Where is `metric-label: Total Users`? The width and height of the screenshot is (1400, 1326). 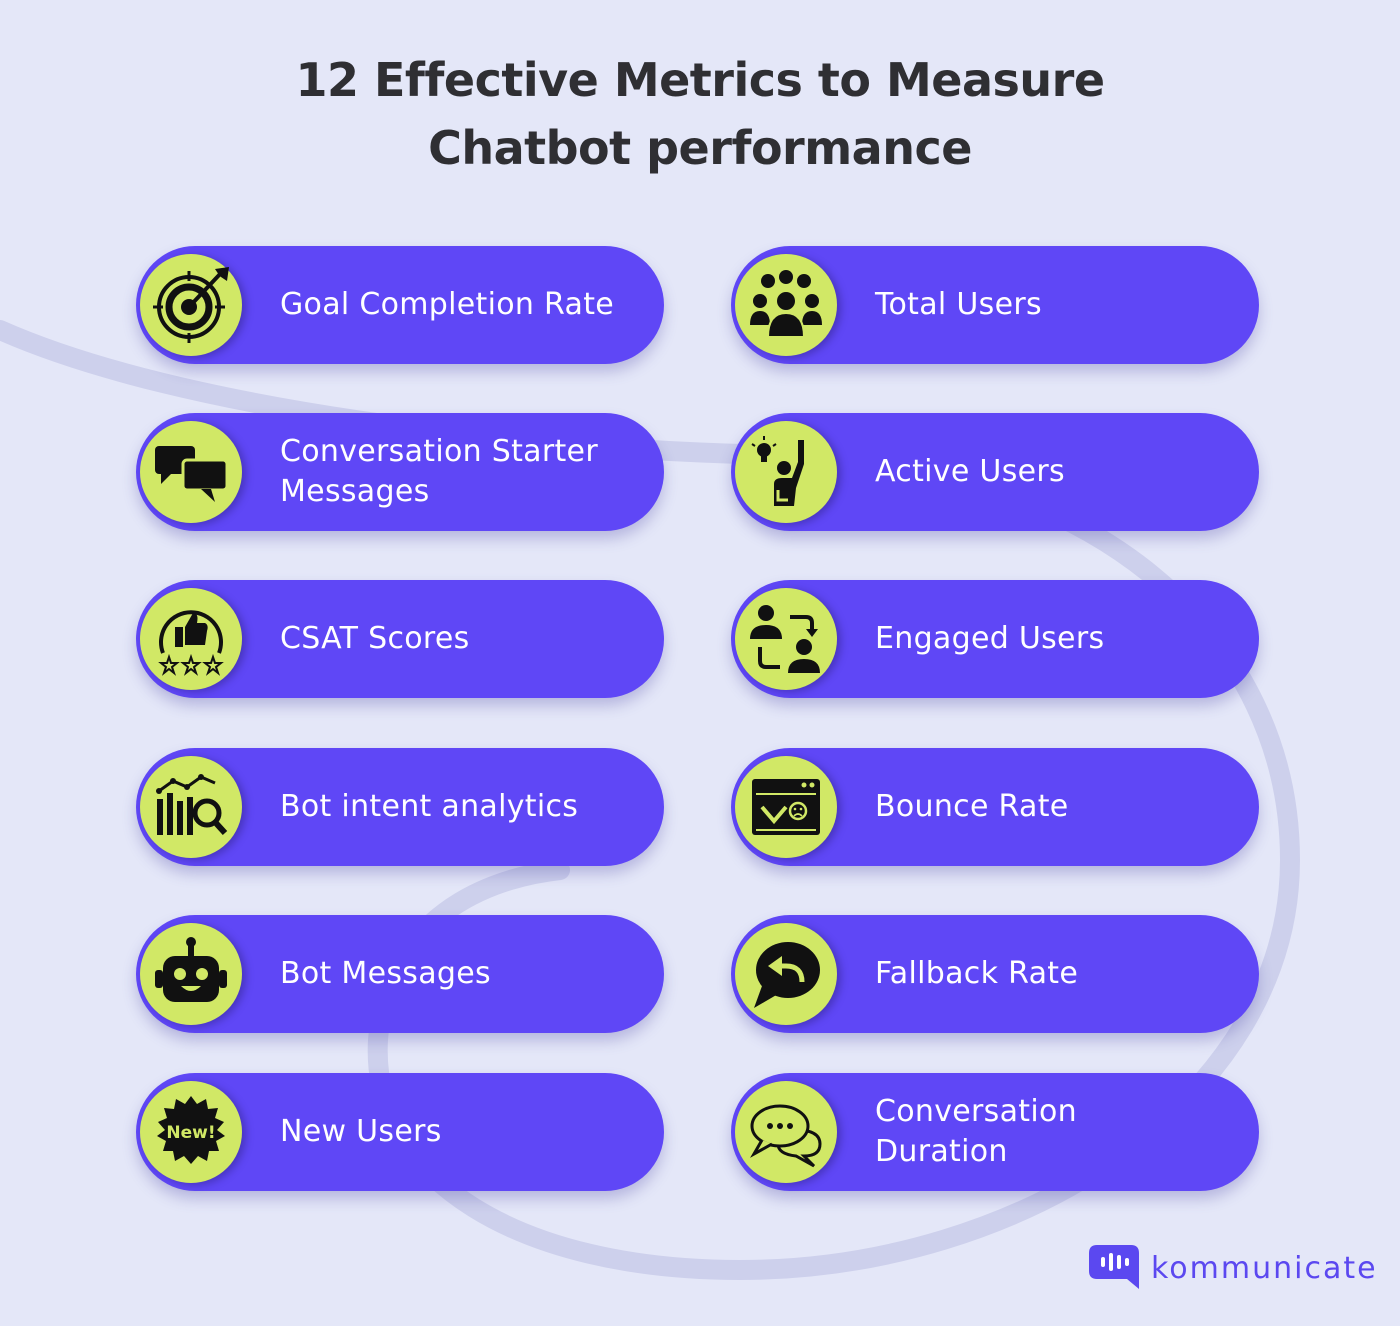 metric-label: Total Users is located at coordinates (958, 304).